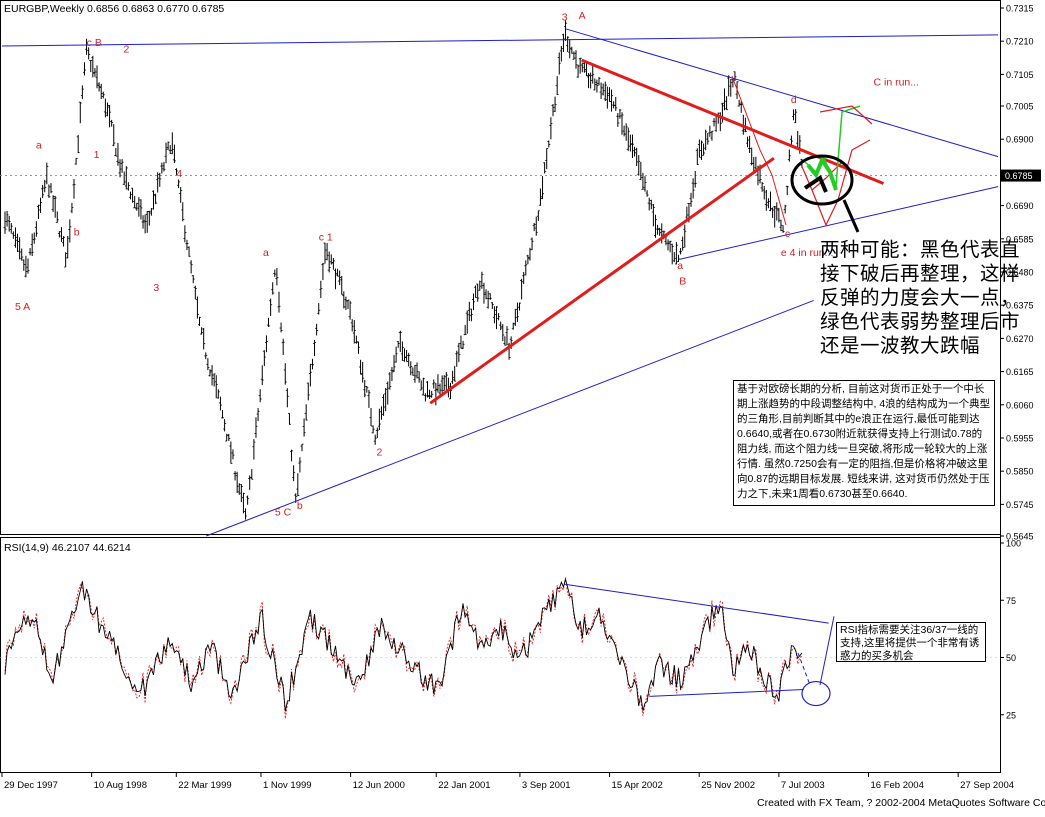 The width and height of the screenshot is (1045, 817). What do you see at coordinates (582, 16) in the screenshot?
I see `wave-label: A` at bounding box center [582, 16].